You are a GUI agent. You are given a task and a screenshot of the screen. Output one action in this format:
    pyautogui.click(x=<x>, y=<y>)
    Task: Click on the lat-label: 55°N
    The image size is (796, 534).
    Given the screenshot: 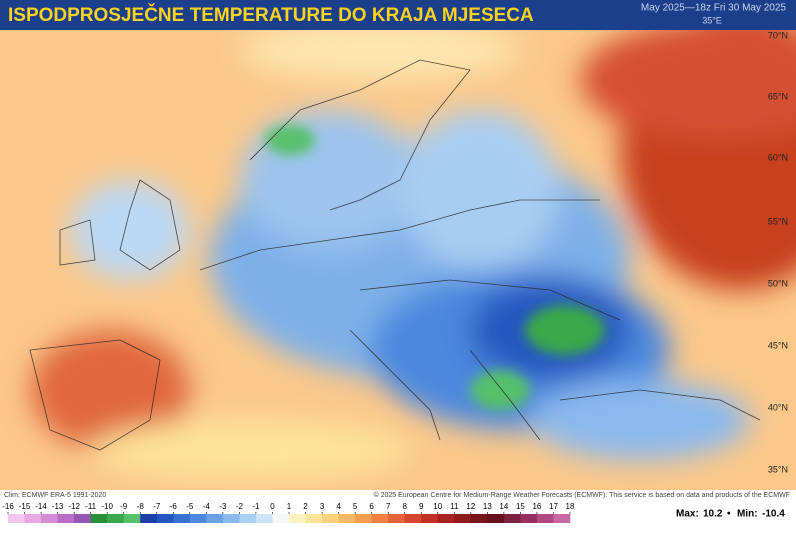 What is the action you would take?
    pyautogui.click(x=778, y=221)
    